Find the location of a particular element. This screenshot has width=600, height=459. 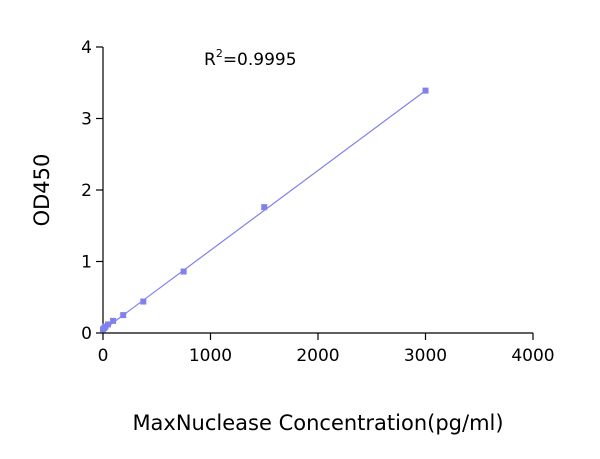

y-tick-label: 0 is located at coordinates (86, 334).